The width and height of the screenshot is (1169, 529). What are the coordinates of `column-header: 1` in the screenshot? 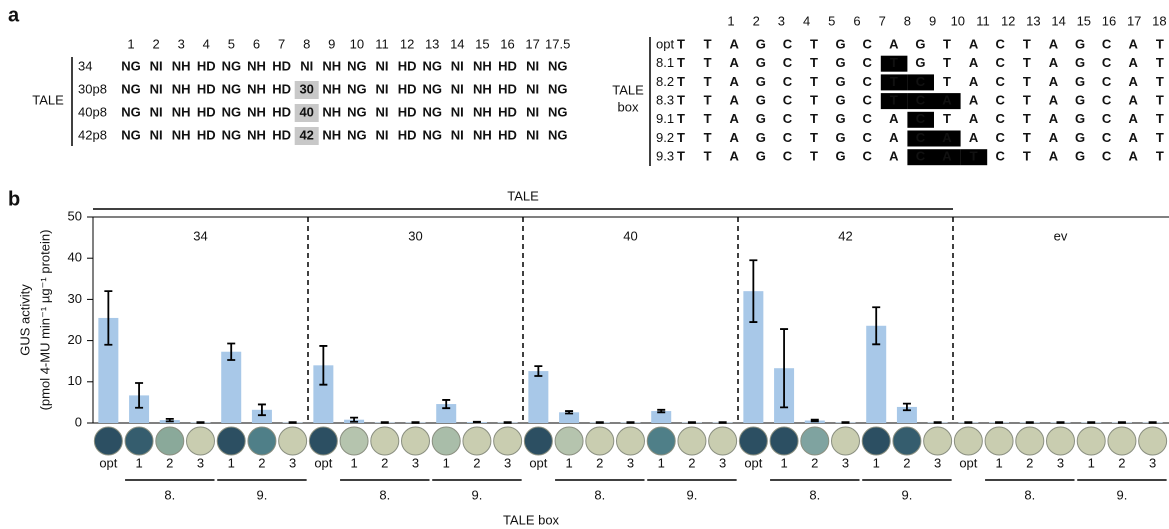 It's located at (130, 43).